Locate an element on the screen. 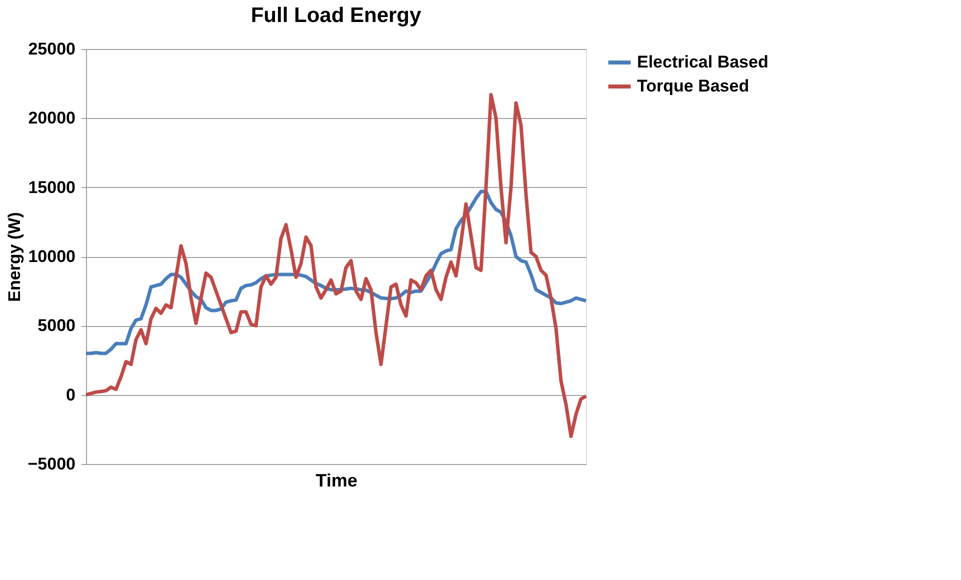  x-axis-title: Time is located at coordinates (337, 480).